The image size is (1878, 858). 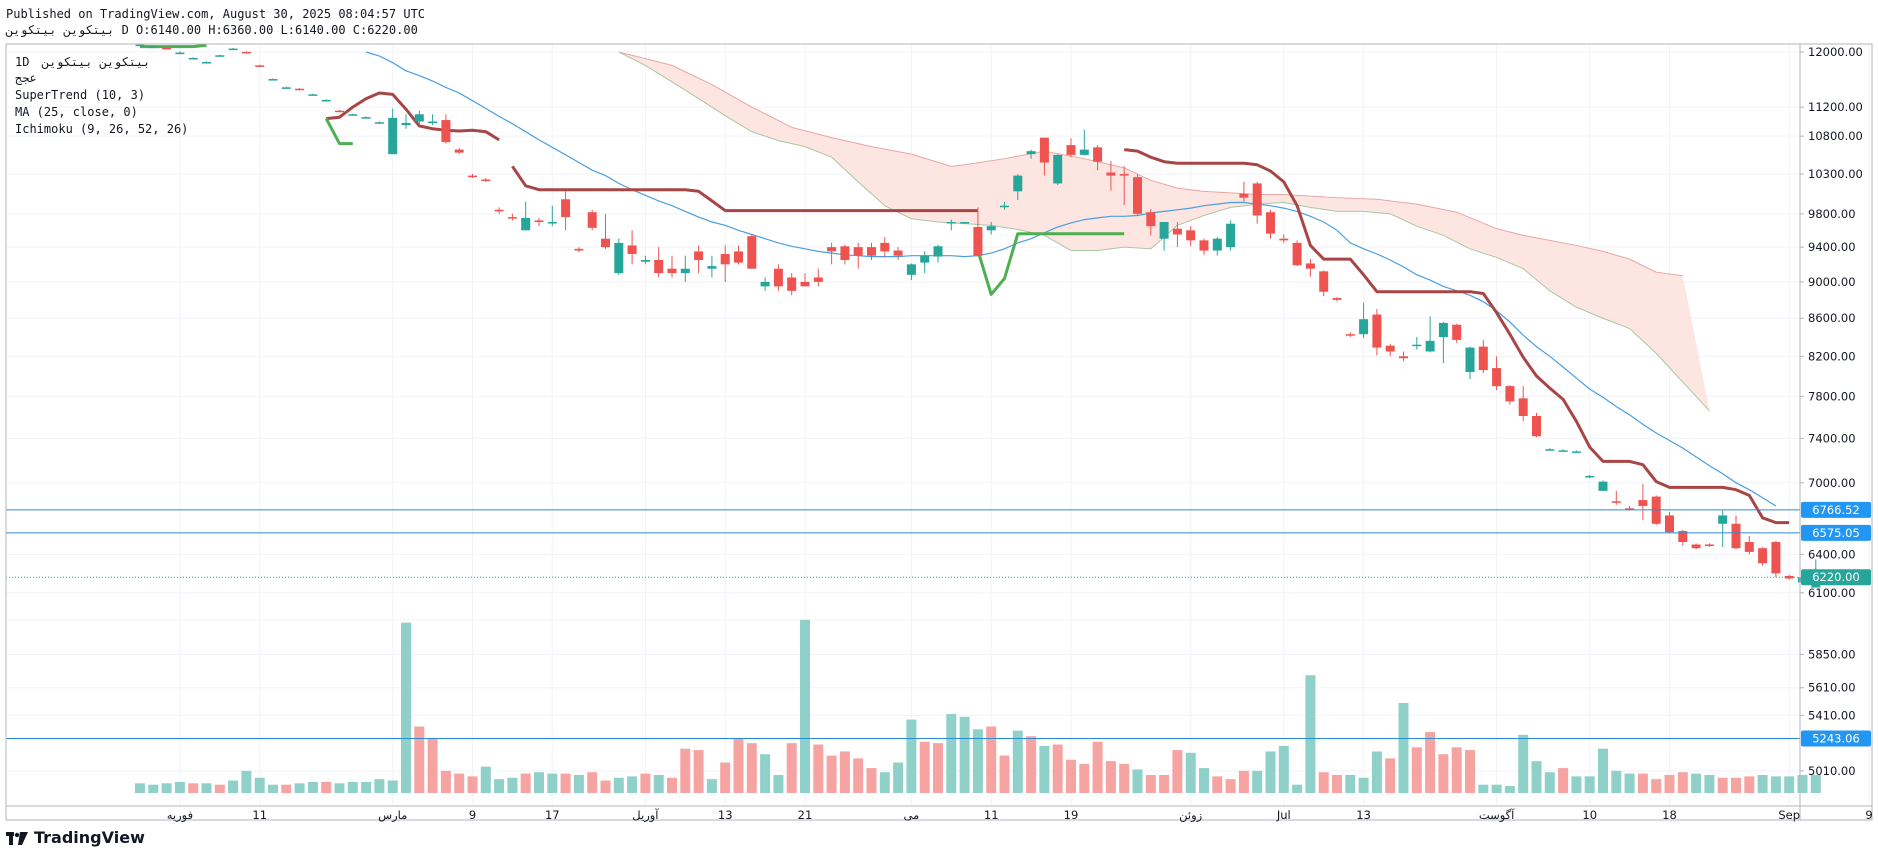 What do you see at coordinates (1190, 815) in the screenshot?
I see `time-label-11: زوئن` at bounding box center [1190, 815].